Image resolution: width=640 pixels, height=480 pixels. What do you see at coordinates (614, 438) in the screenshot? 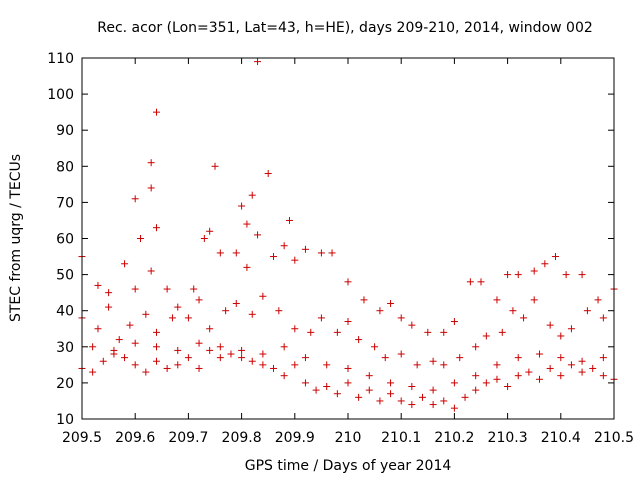
I see `x-tick-label: 210.5` at bounding box center [614, 438].